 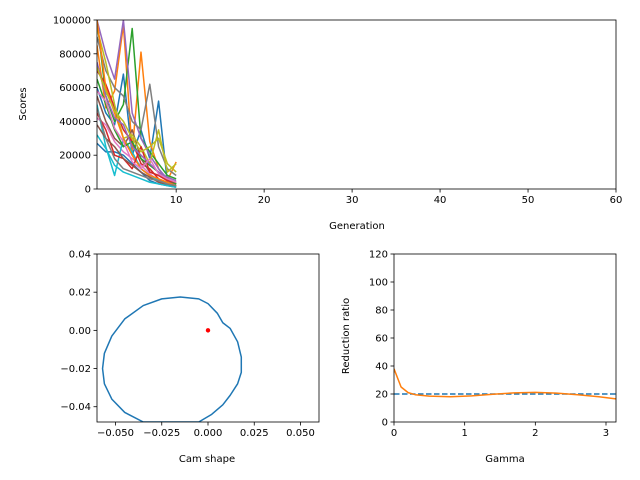 What do you see at coordinates (381, 367) in the screenshot?
I see `y-tick-label: 40` at bounding box center [381, 367].